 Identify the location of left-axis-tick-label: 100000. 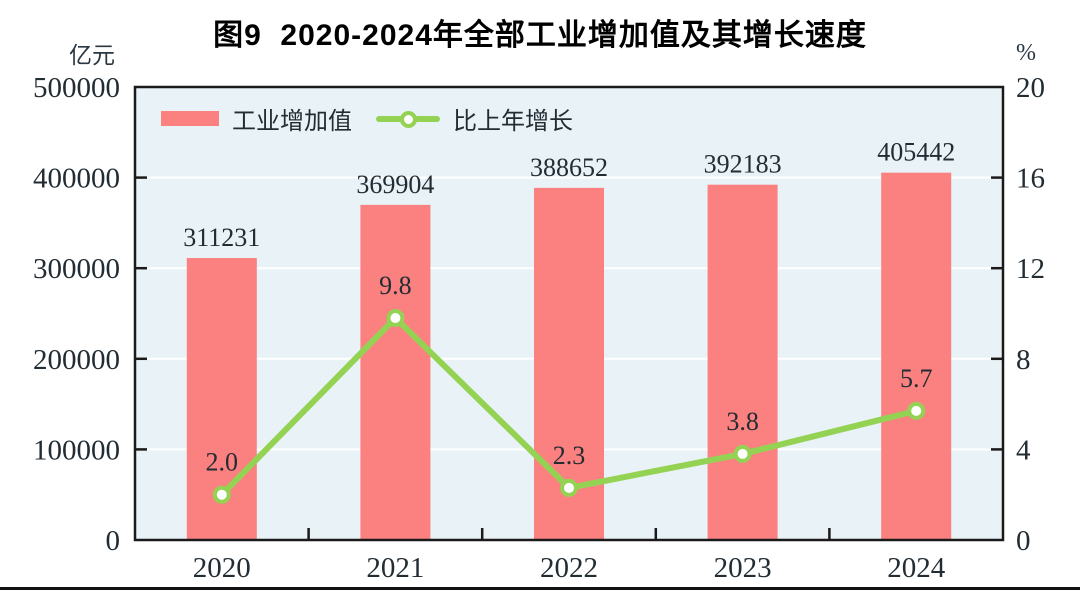
(76, 450).